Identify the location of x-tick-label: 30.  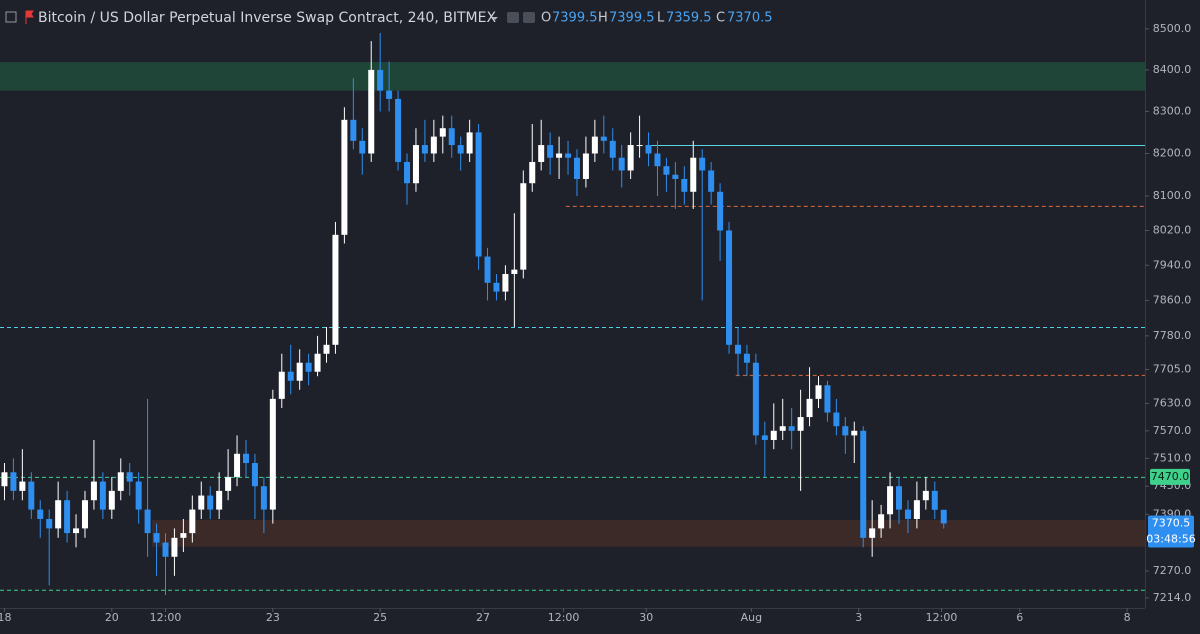
(646, 617).